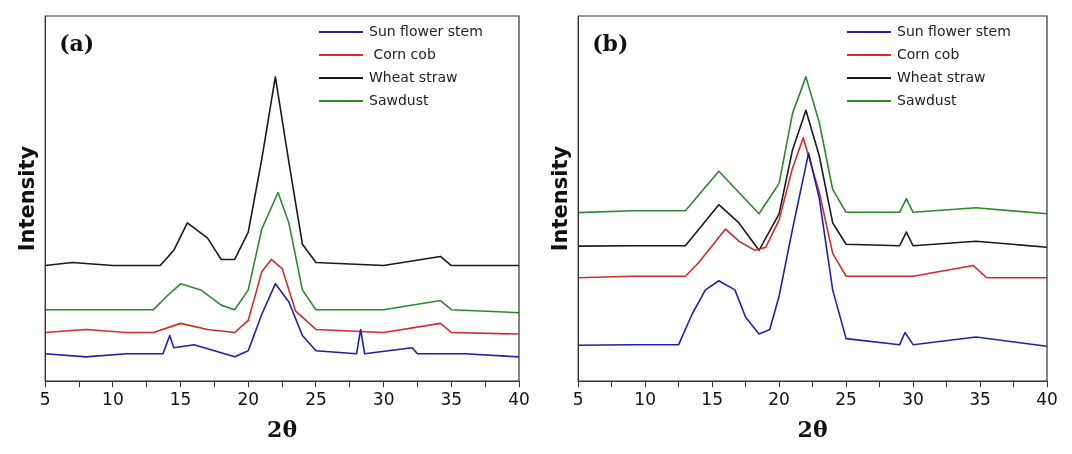 Image resolution: width=1072 pixels, height=454 pixels. What do you see at coordinates (610, 42) in the screenshot?
I see `chart-title: (b)` at bounding box center [610, 42].